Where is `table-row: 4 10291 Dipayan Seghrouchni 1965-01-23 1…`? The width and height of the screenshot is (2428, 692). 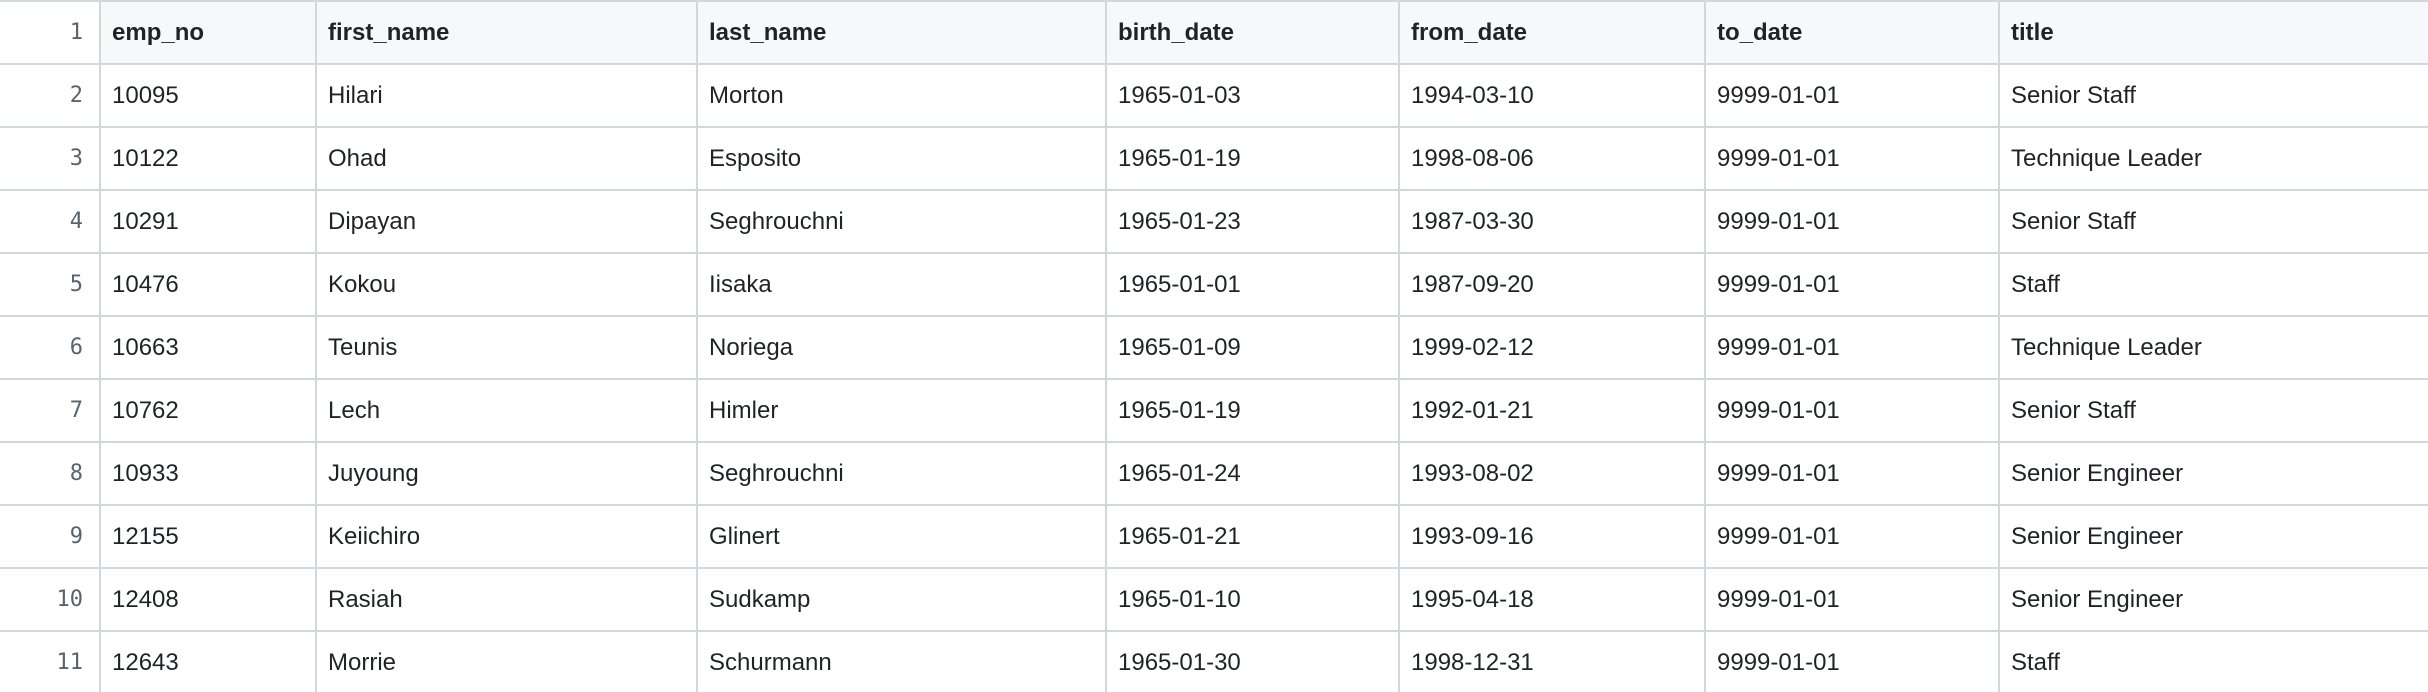
table-row: 4 10291 Dipayan Seghrouchni 1965-01-23 1… is located at coordinates (1214, 222).